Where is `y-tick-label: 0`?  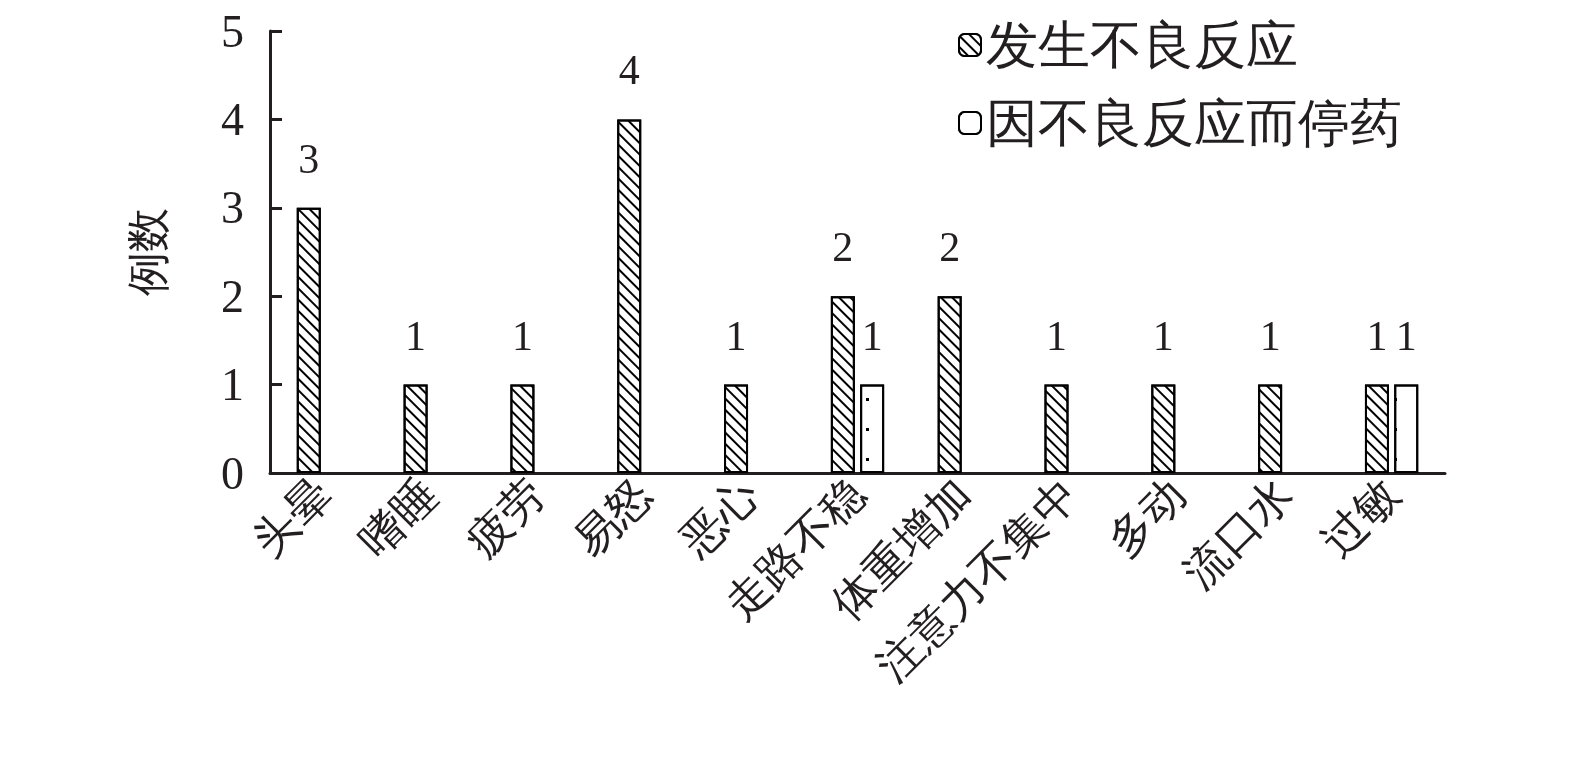 y-tick-label: 0 is located at coordinates (232, 473).